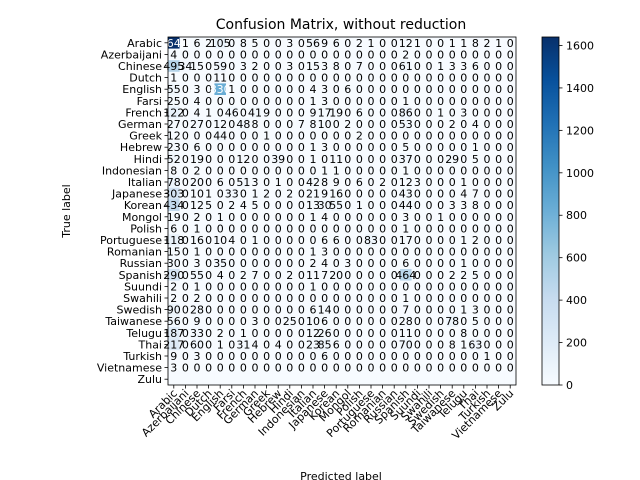 This screenshot has width=640, height=480. Describe the element at coordinates (143, 286) in the screenshot. I see `y-tick-label: Suundi` at that location.